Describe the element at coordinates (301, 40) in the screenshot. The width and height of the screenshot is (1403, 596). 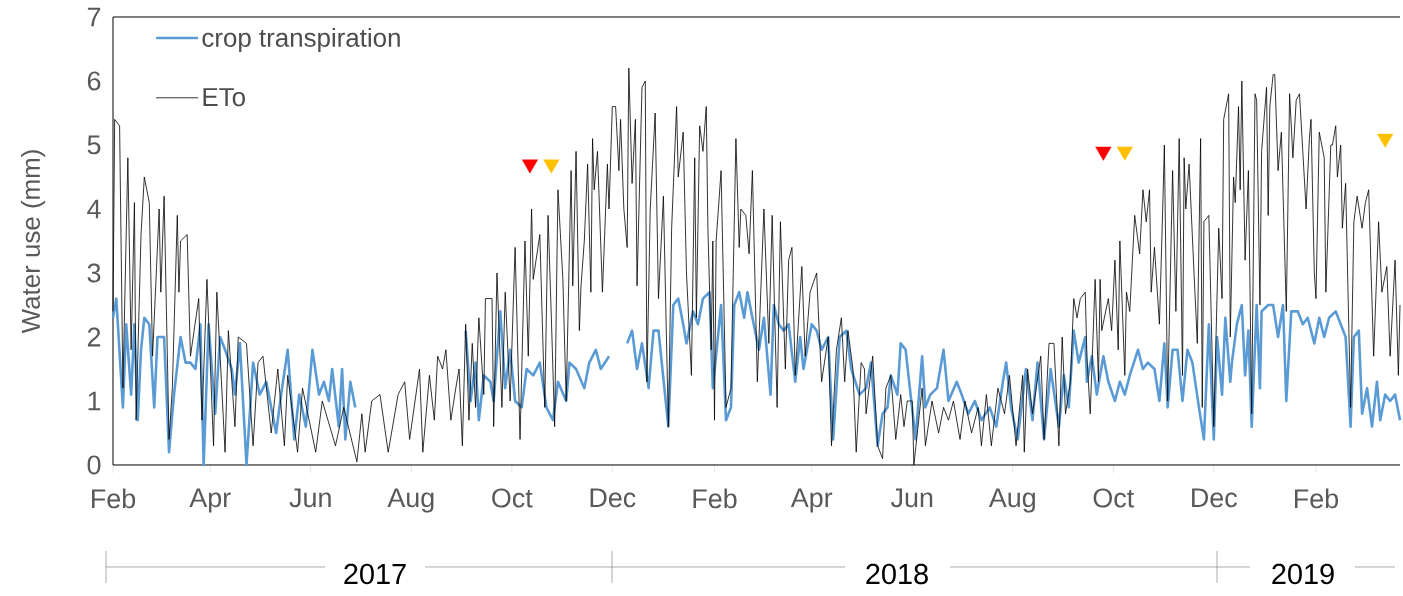
I see `legend-label: crop transpiration` at that location.